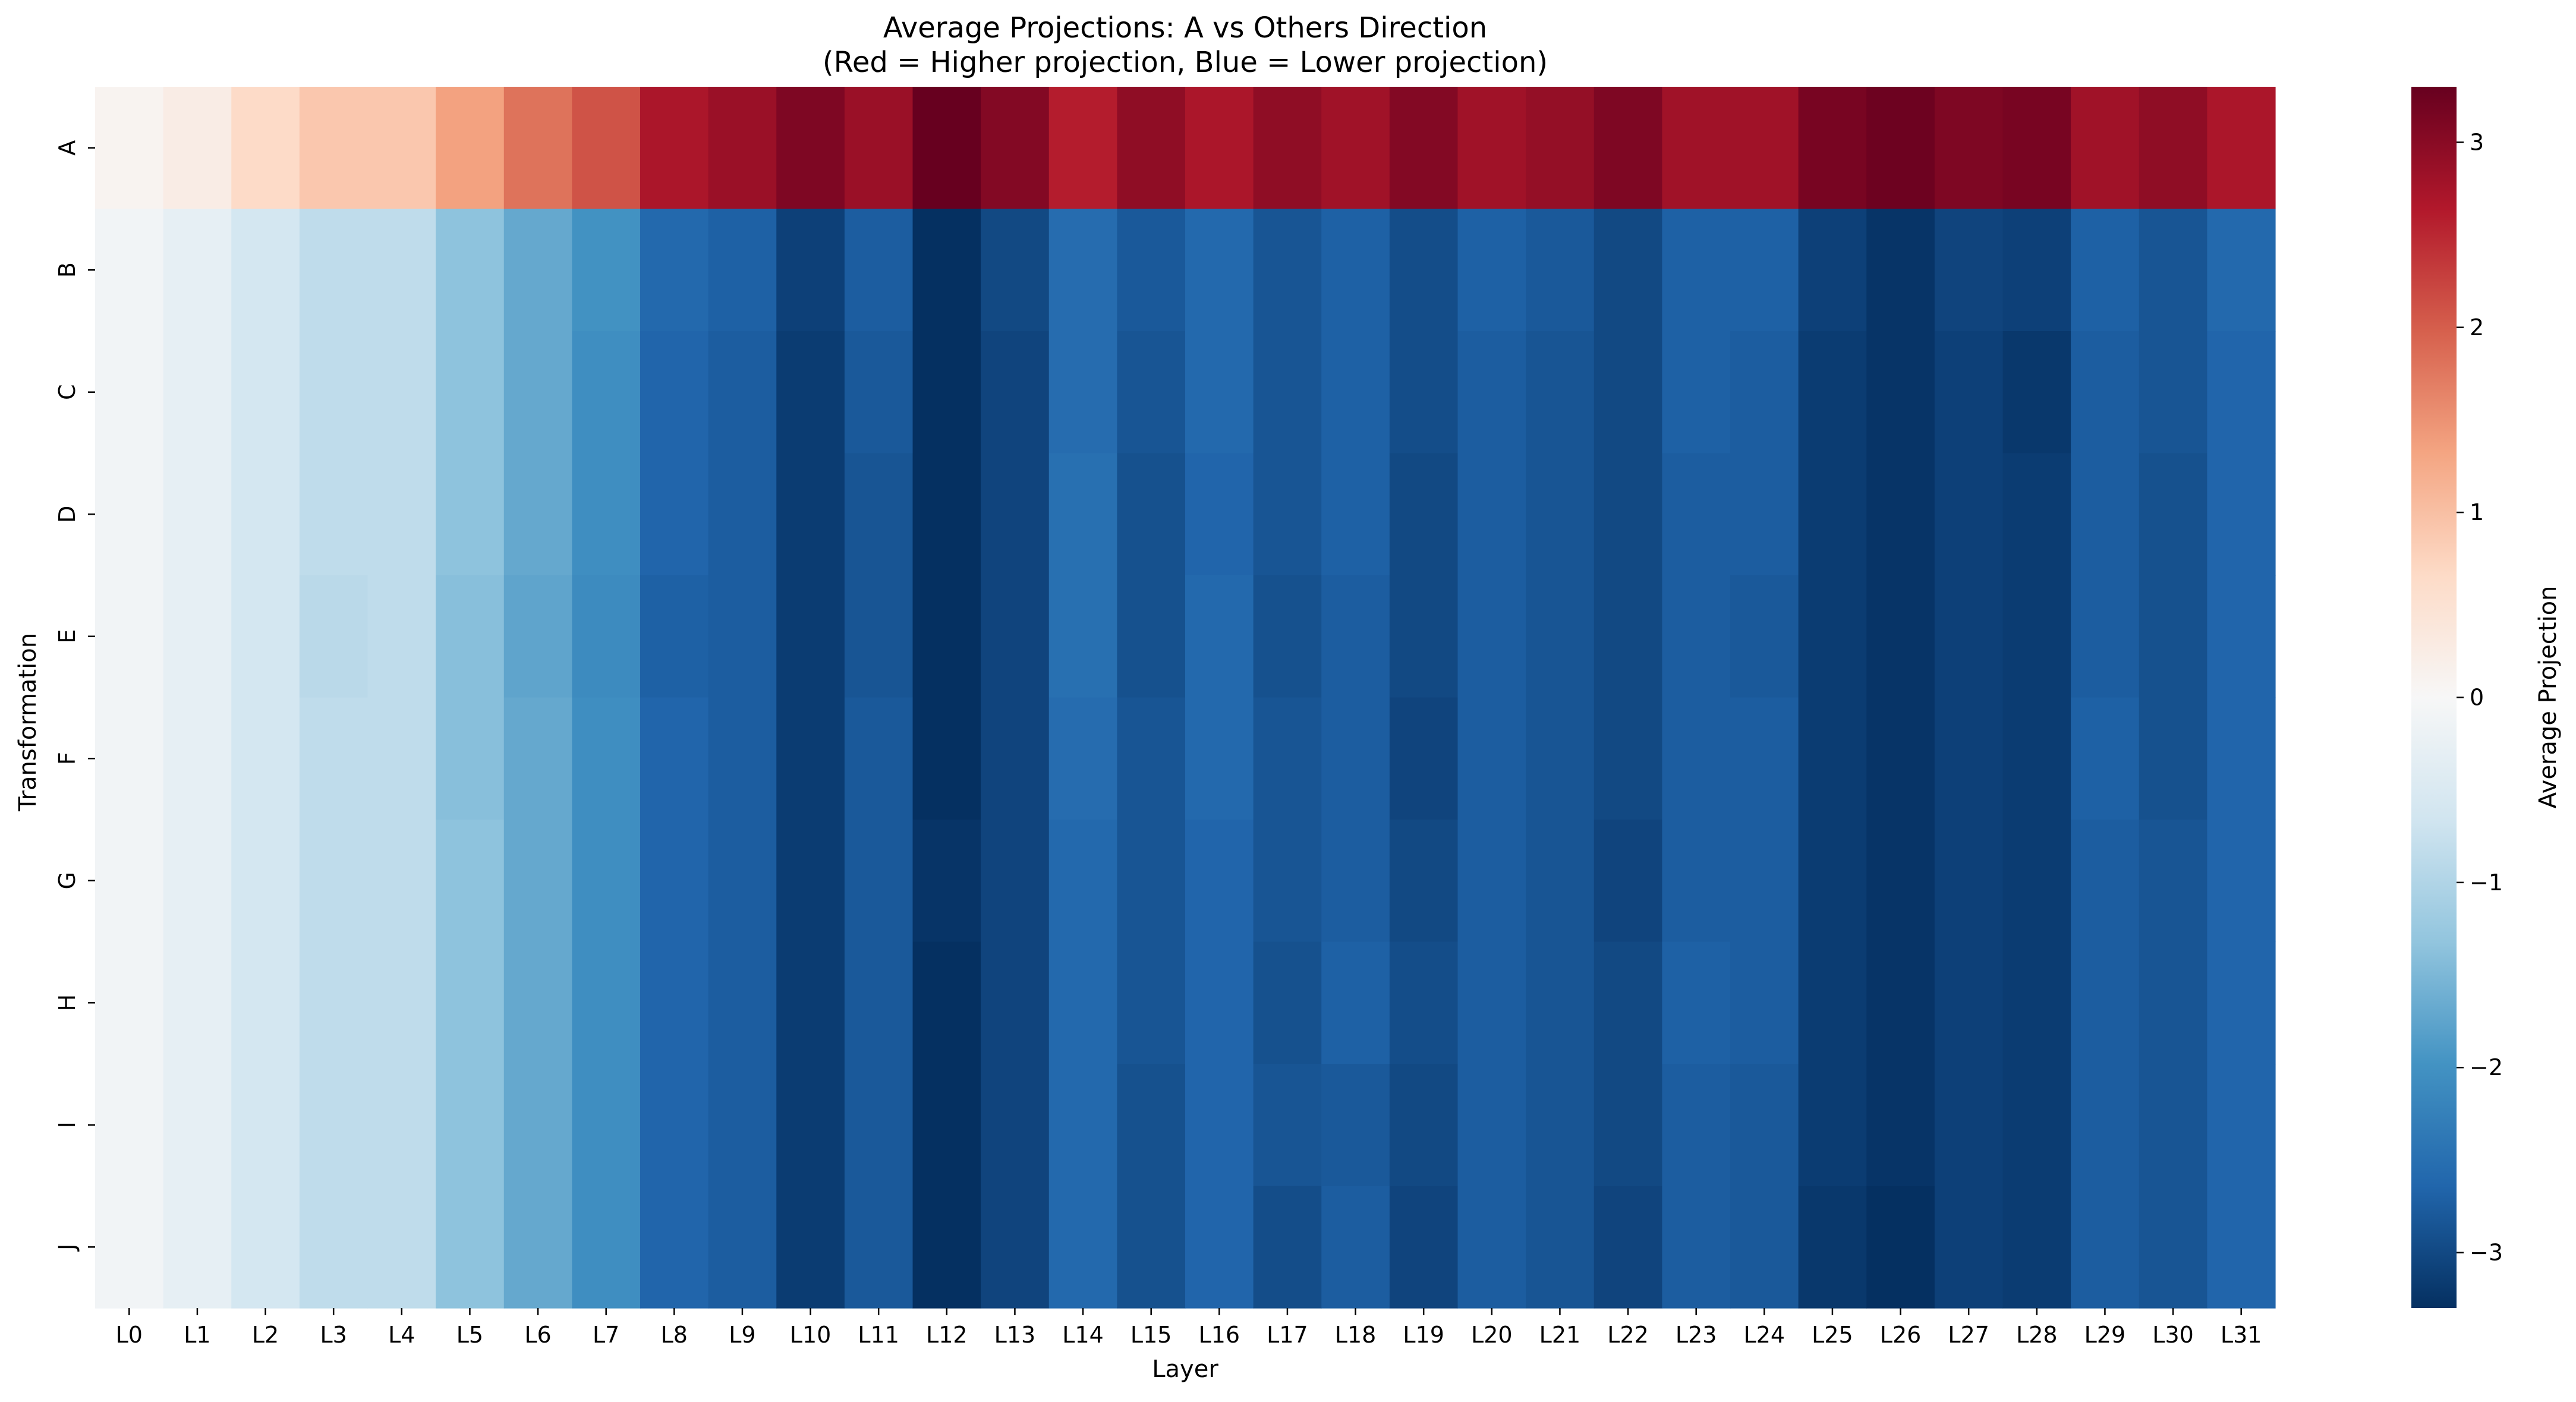  I want to click on heatmap-cell-B-L2, so click(265, 270).